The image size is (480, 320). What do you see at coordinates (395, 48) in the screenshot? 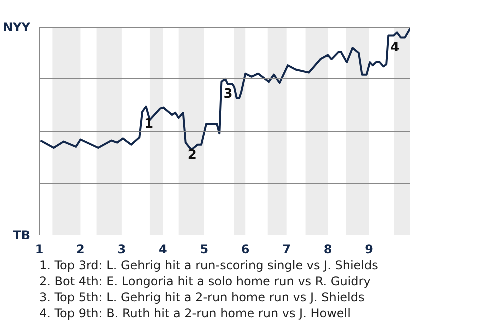
I see `annotation: 4` at bounding box center [395, 48].